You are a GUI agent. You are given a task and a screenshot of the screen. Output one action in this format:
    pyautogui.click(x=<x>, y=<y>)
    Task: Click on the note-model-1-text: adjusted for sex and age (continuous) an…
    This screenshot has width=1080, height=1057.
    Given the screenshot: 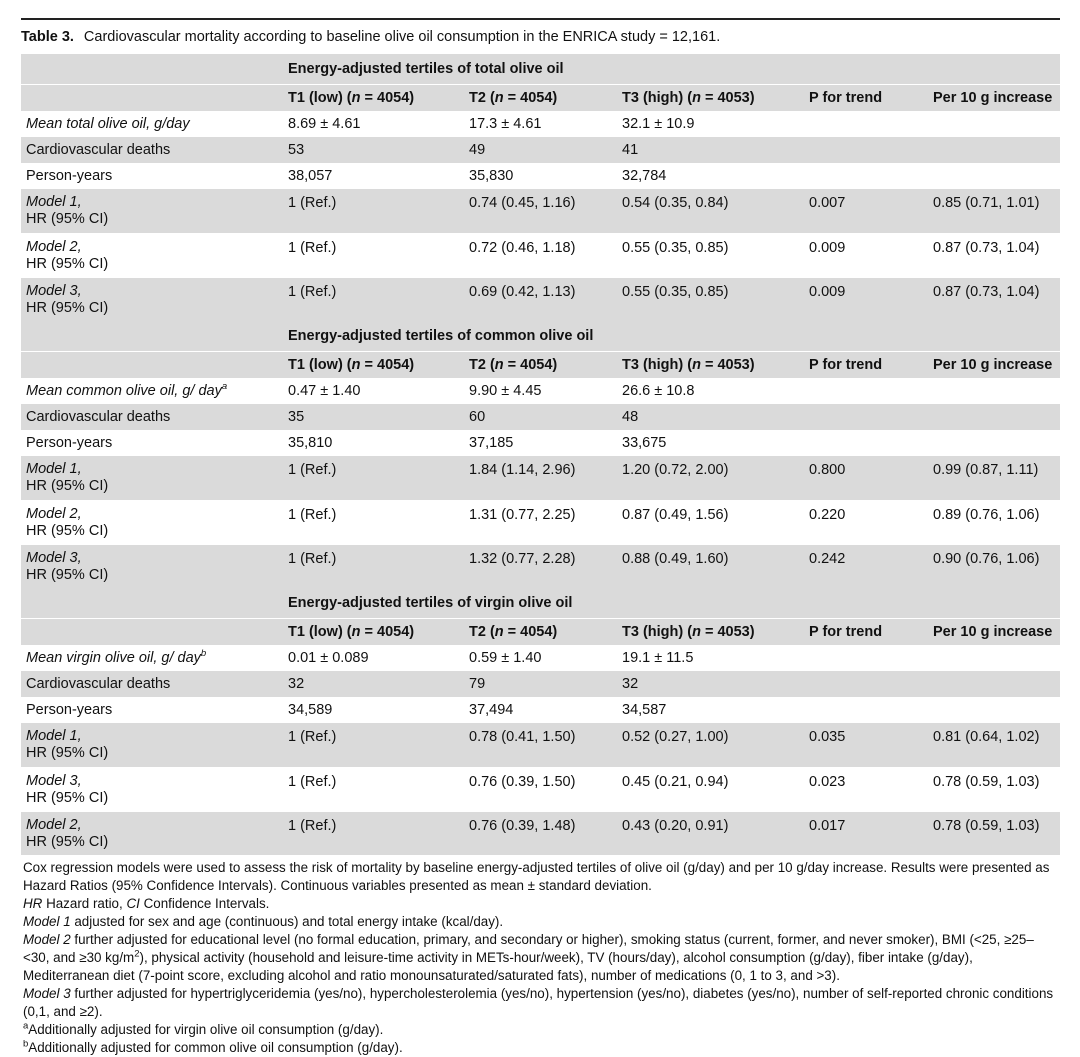 What is the action you would take?
    pyautogui.click(x=287, y=921)
    